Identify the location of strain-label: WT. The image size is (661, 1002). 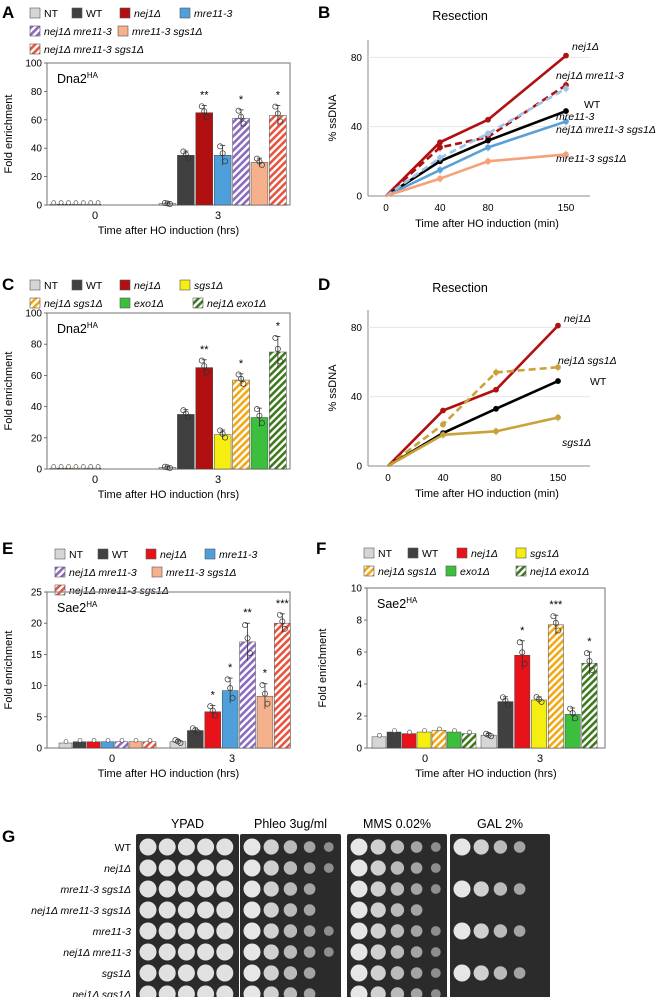
(123, 848).